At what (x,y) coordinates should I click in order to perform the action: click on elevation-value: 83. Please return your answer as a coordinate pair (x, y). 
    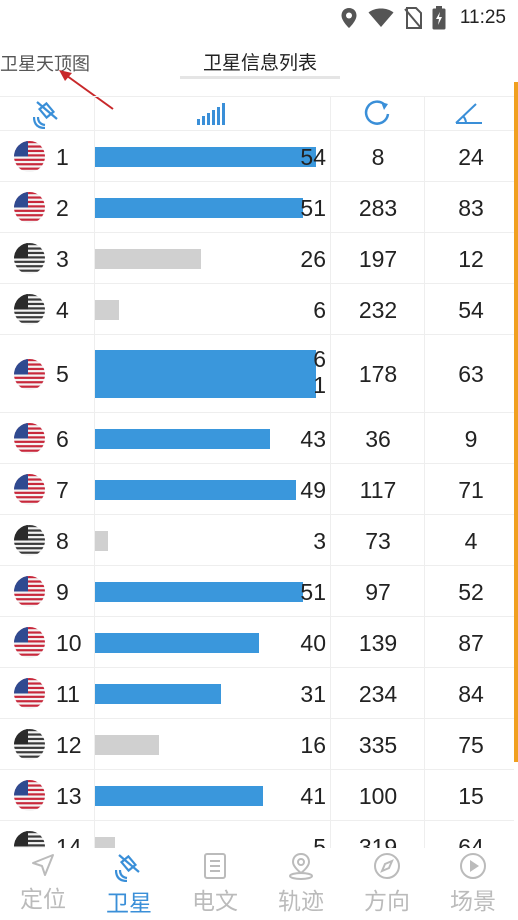
    Looking at the image, I should click on (471, 207).